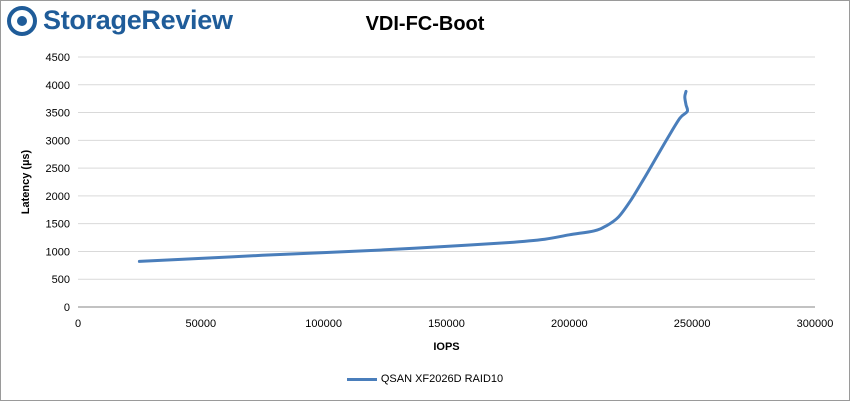  Describe the element at coordinates (58, 86) in the screenshot. I see `y-tick-label: 4000` at that location.